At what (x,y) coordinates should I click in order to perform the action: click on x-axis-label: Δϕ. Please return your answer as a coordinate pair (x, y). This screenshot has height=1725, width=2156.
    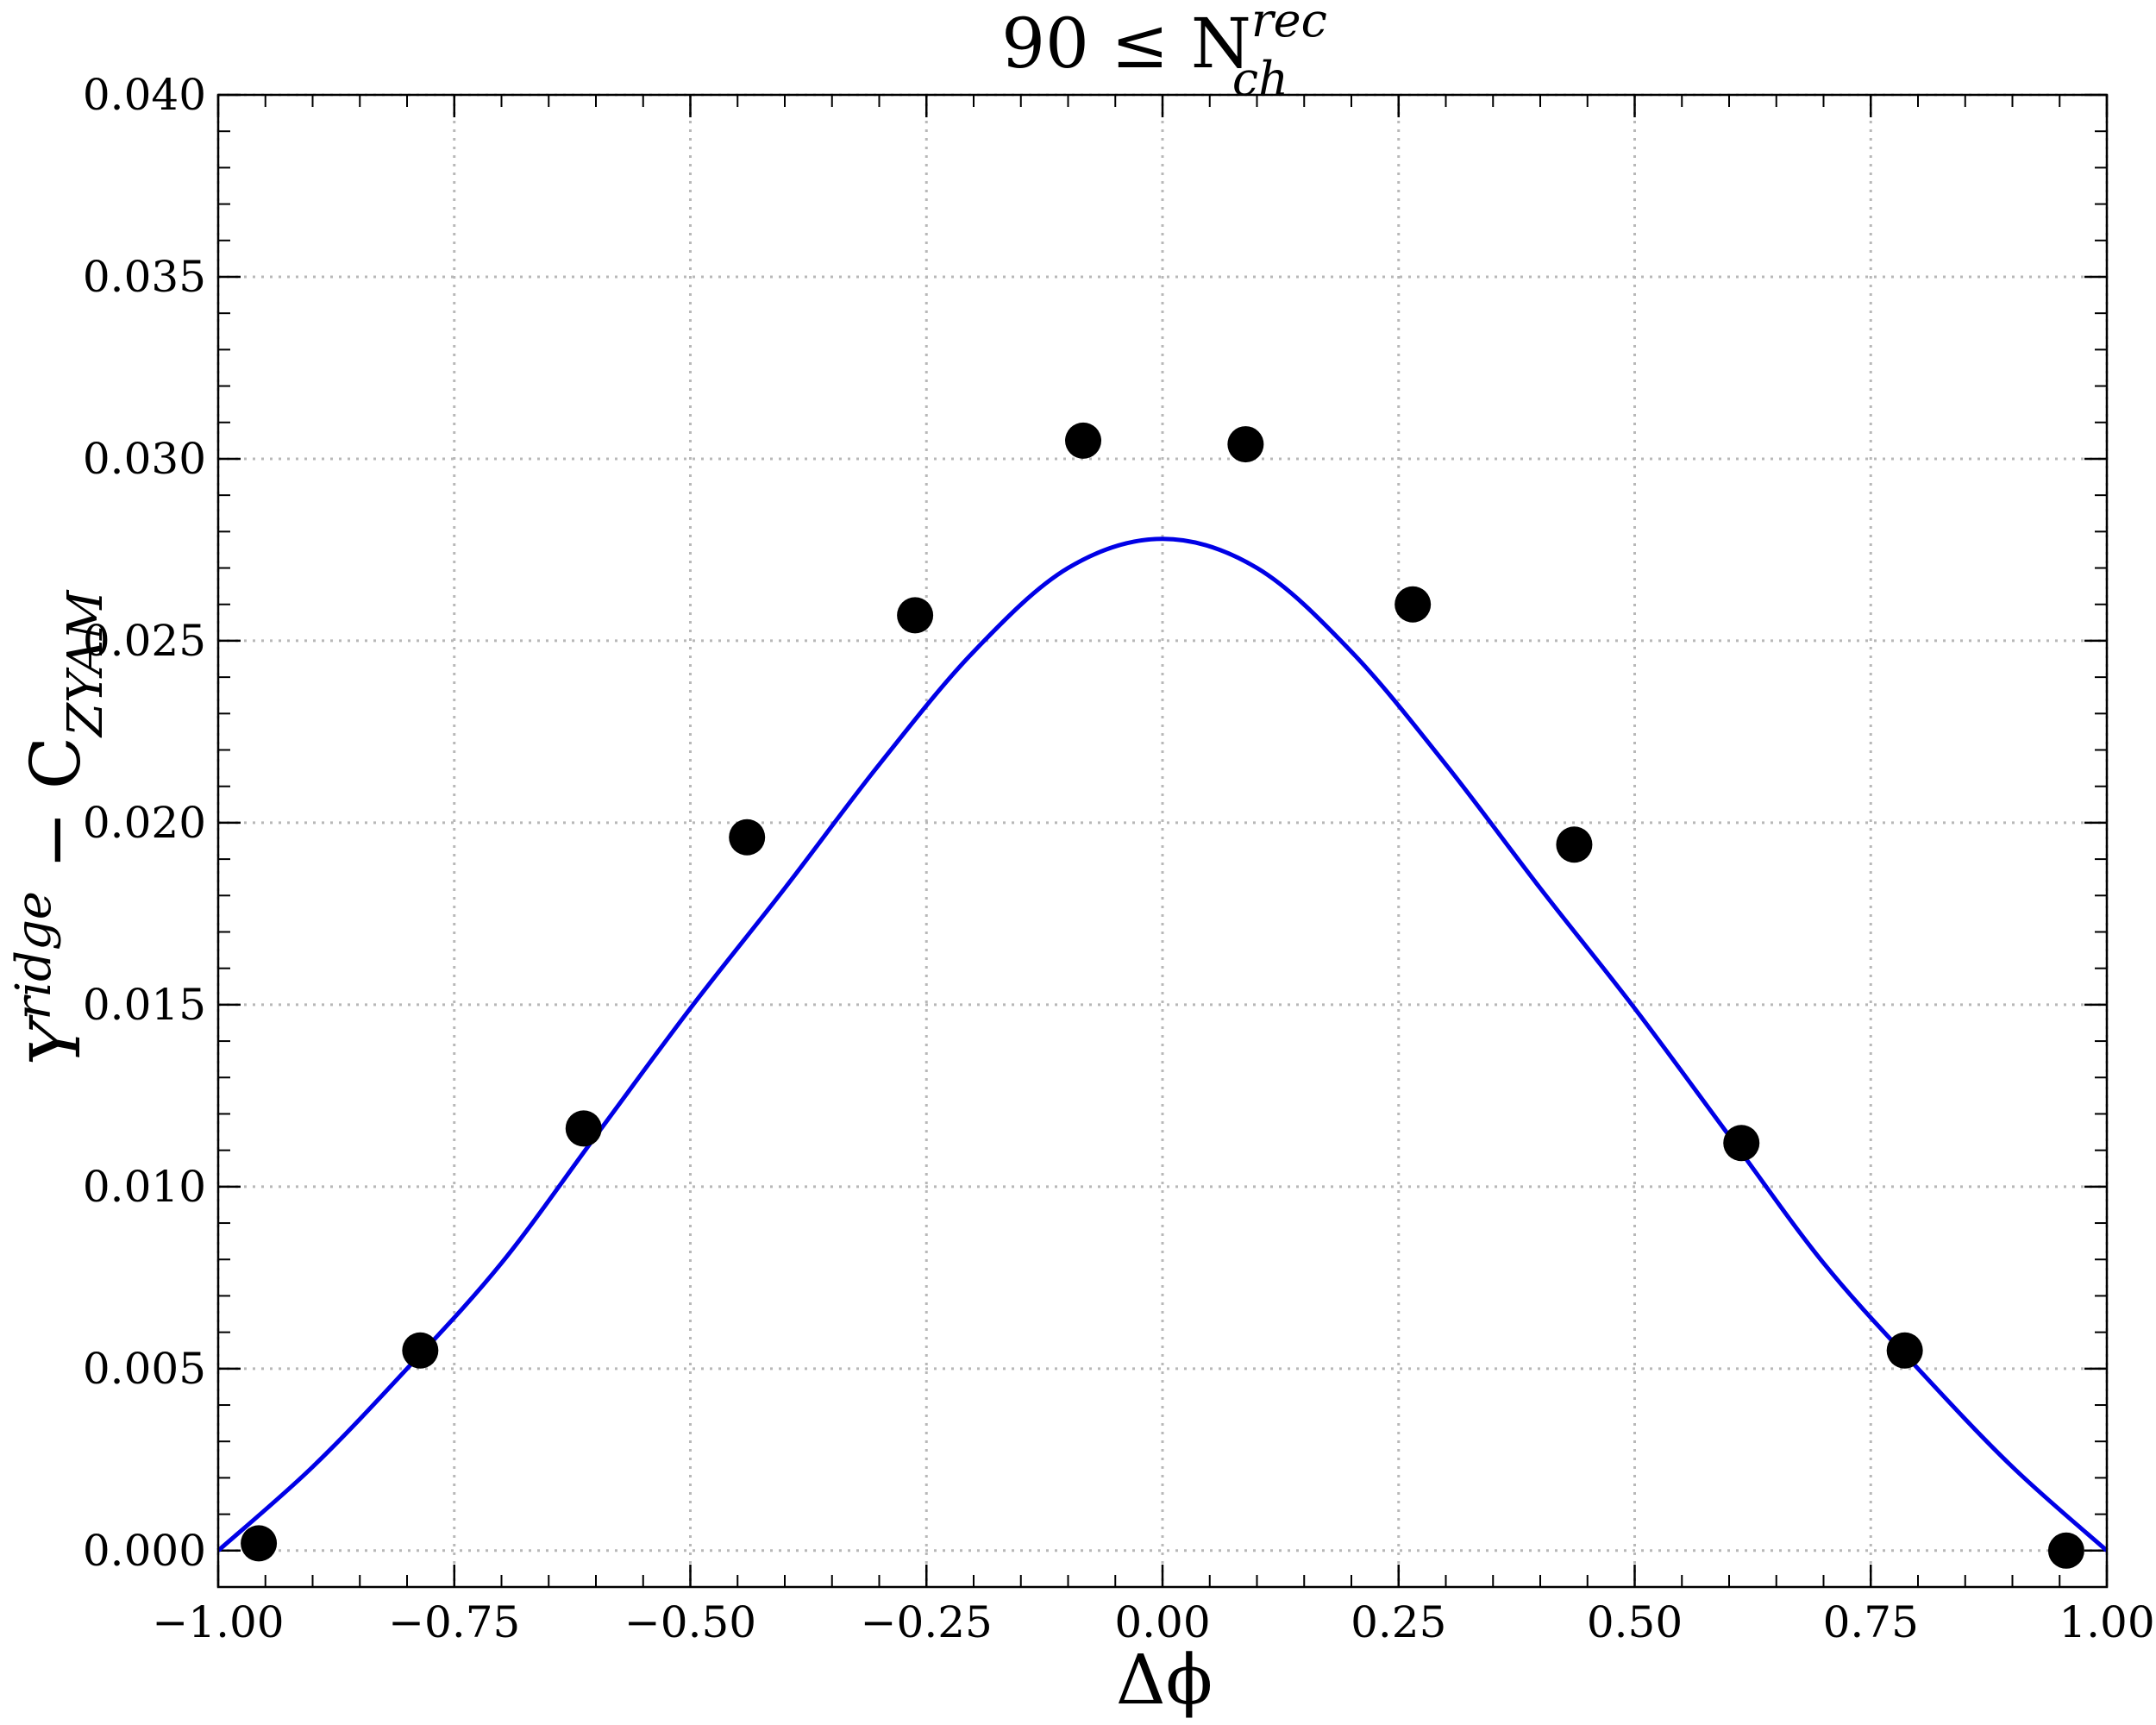
    Looking at the image, I should click on (1164, 1680).